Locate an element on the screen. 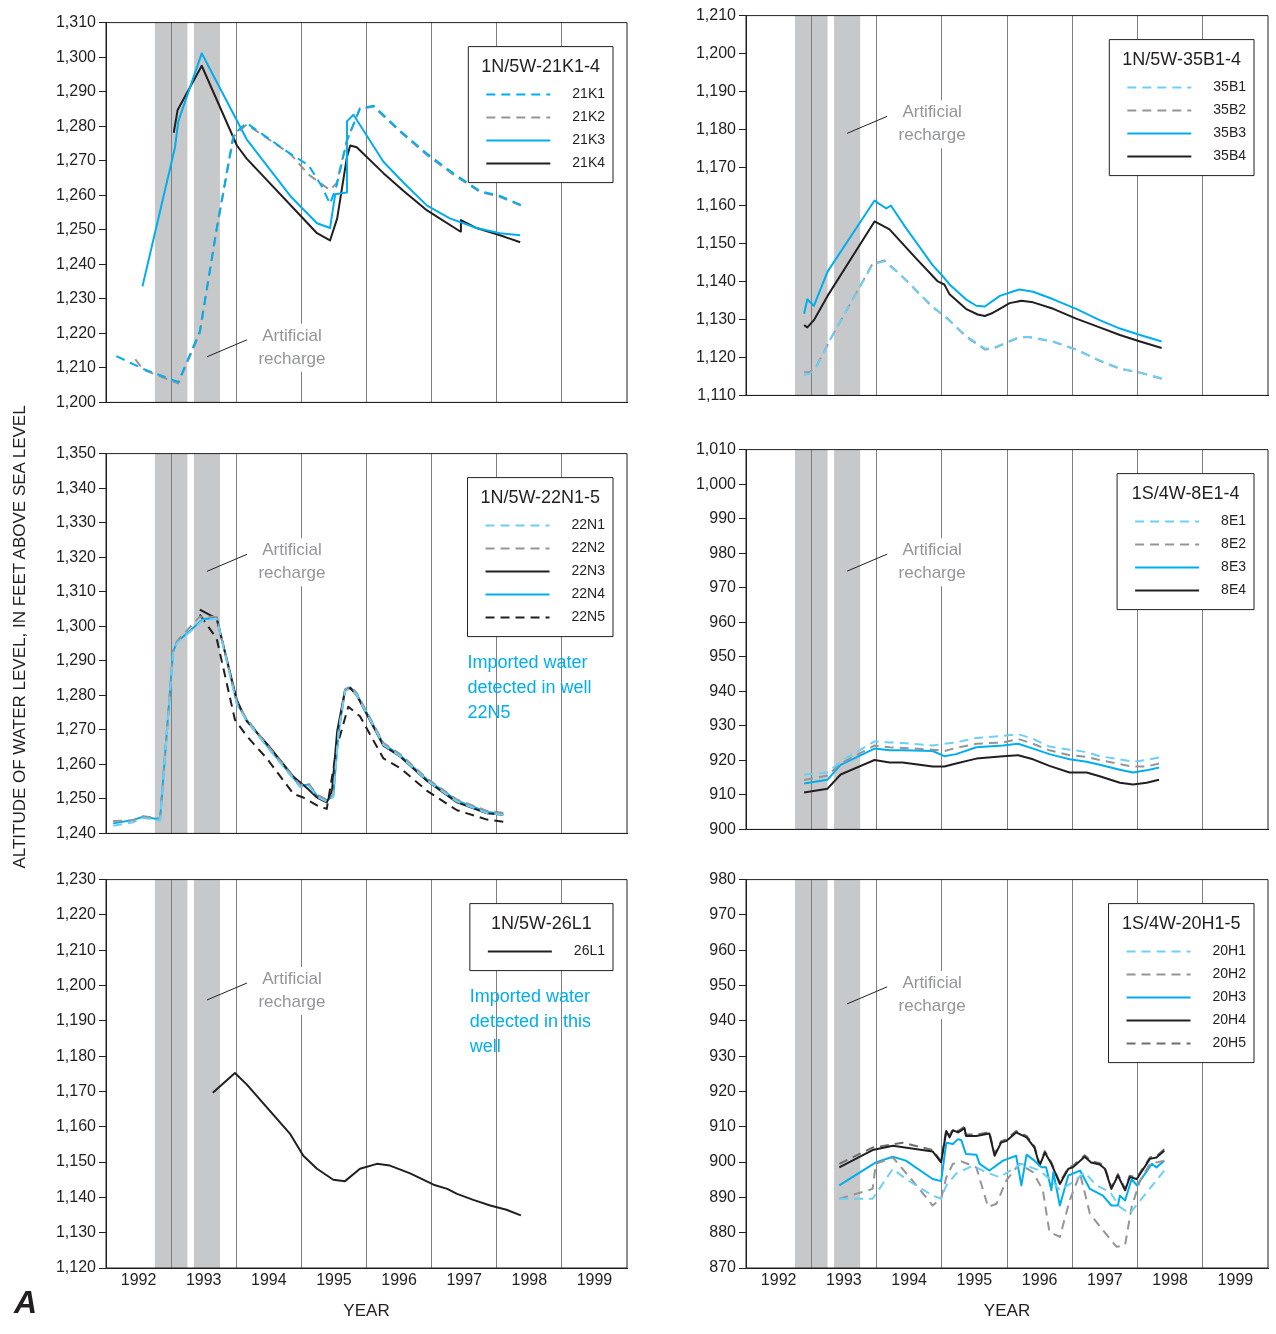 This screenshot has height=1334, width=1276. y-tick-label: 1,250 is located at coordinates (76, 798).